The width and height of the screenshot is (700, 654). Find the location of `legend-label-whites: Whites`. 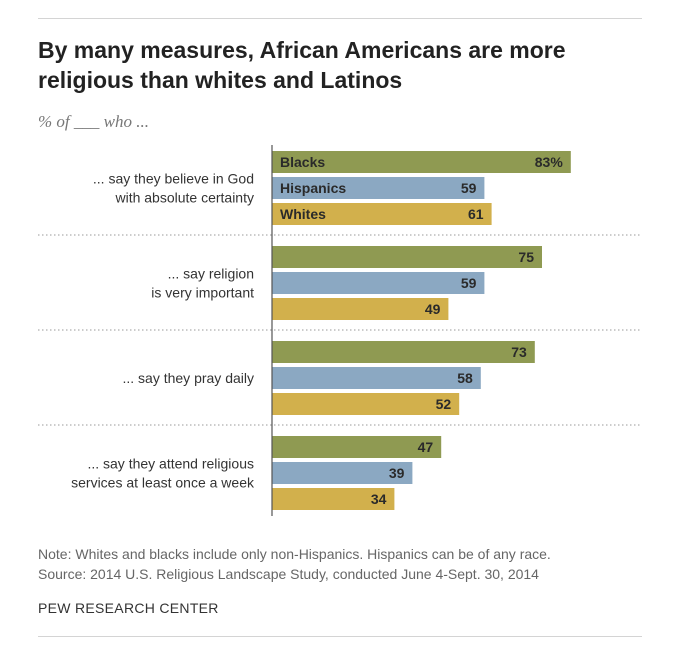

legend-label-whites: Whites is located at coordinates (303, 214).